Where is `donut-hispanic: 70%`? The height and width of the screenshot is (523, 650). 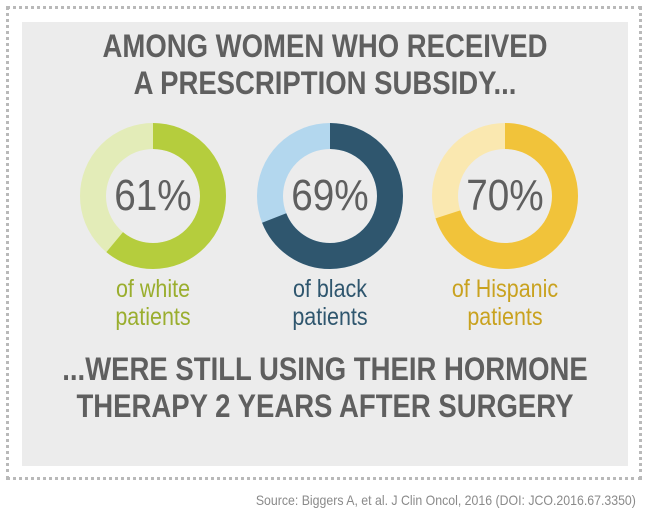 donut-hispanic: 70% is located at coordinates (505, 196).